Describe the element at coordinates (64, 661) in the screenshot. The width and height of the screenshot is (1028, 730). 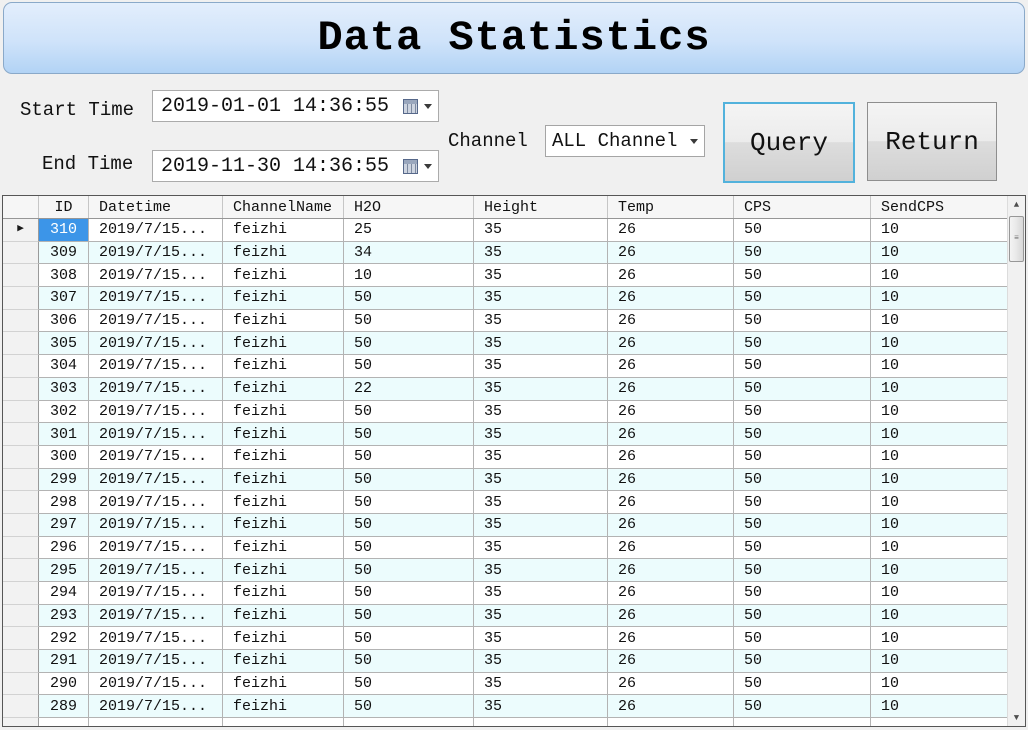
I see `cell-id: 291` at that location.